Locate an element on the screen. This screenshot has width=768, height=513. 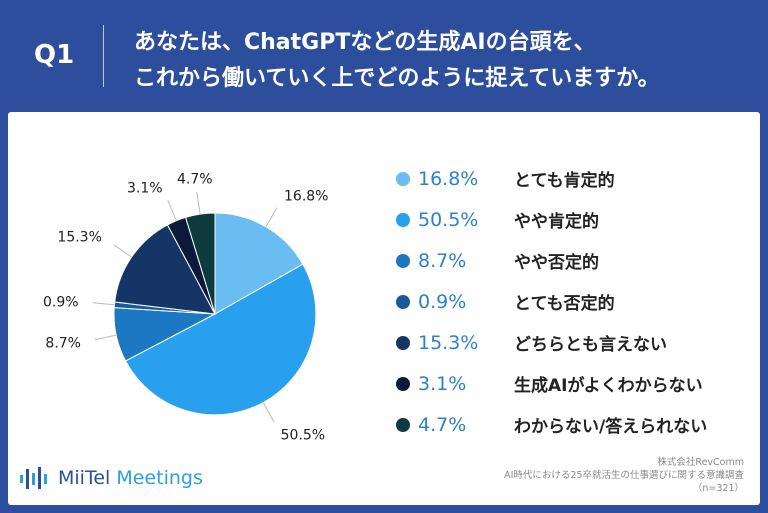
legend-item: 3.1% 生成AIがよくわからない is located at coordinates (551, 383).